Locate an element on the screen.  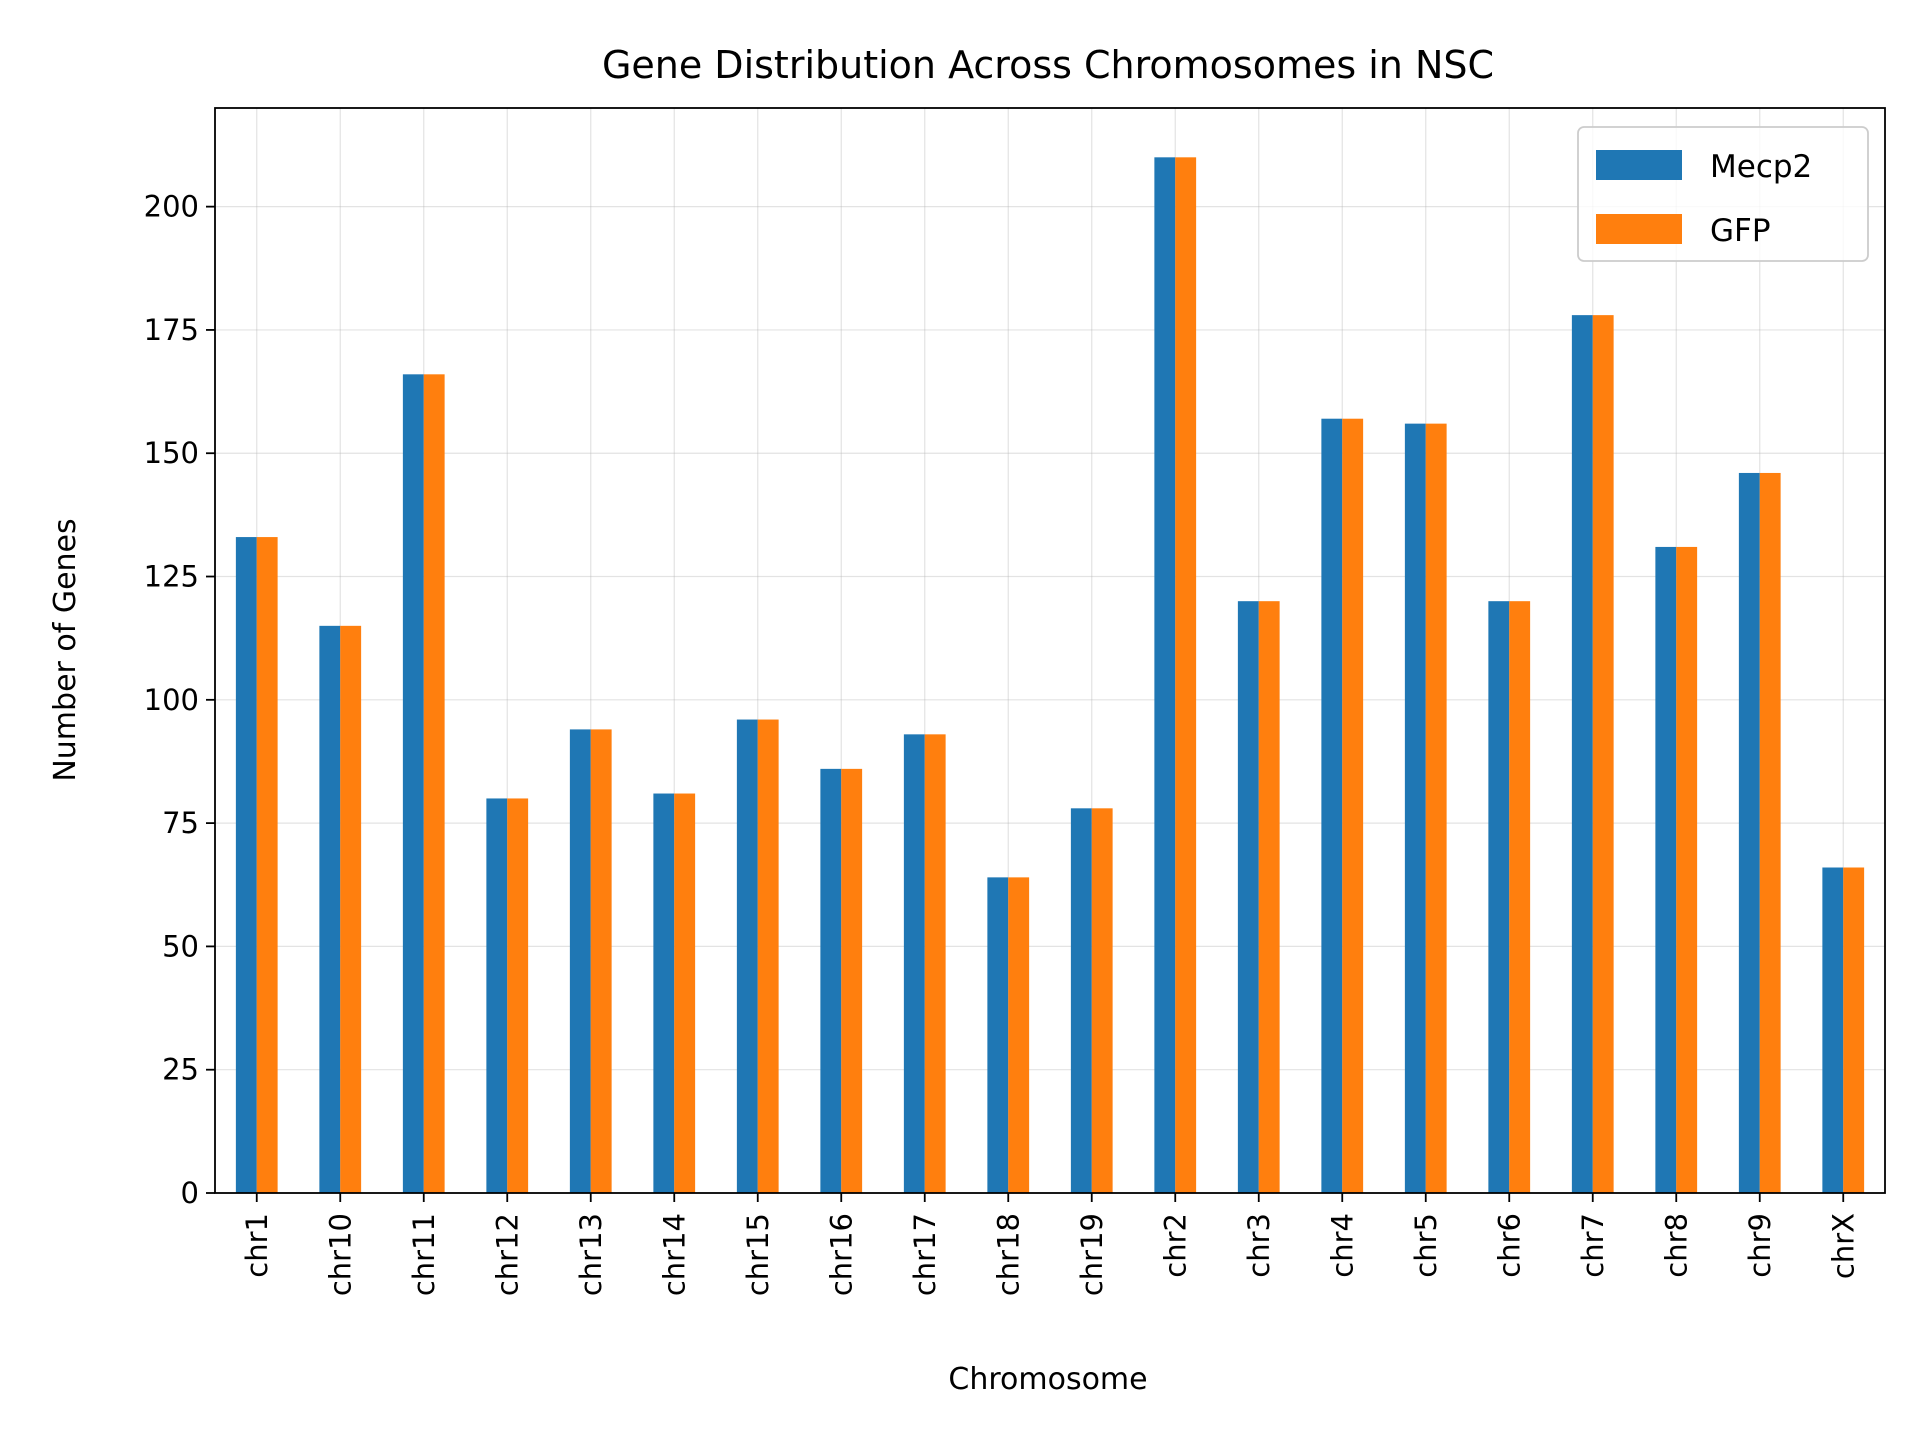
x-tick-label: chr10 is located at coordinates (340, 1254).